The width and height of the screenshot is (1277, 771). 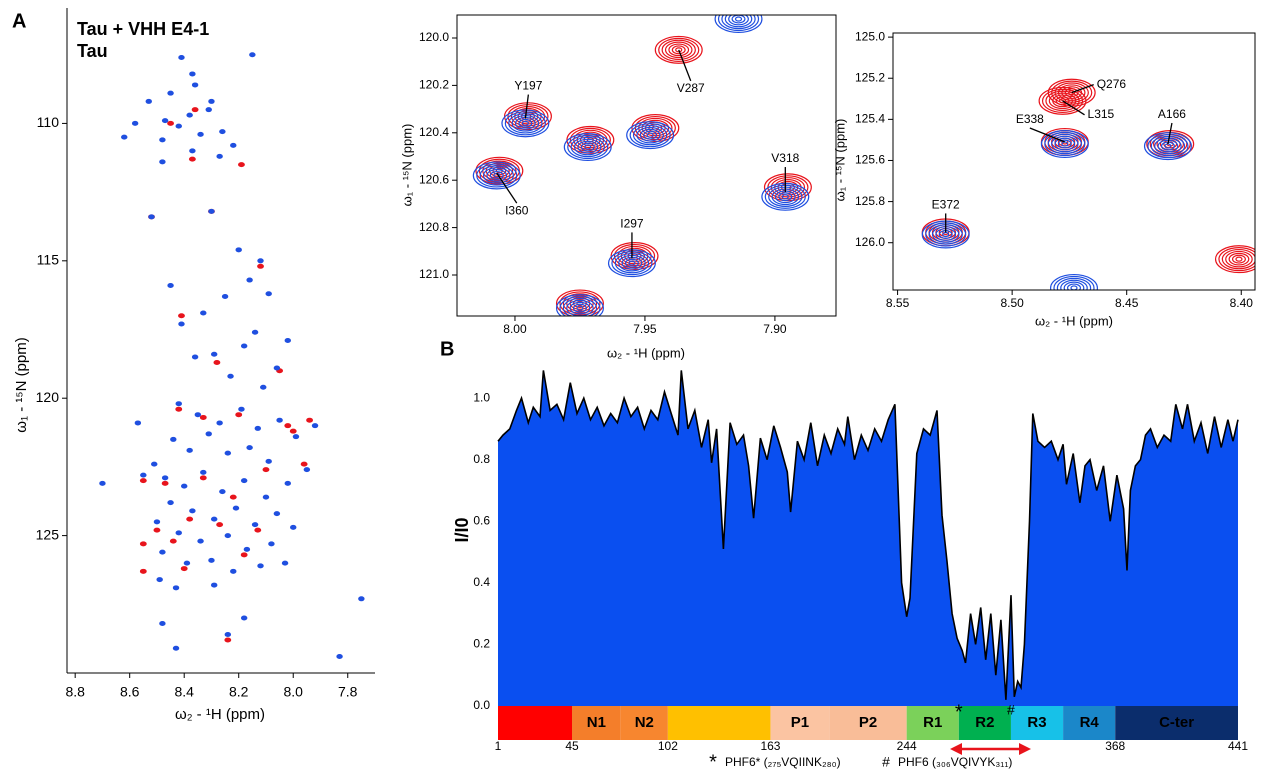 I want to click on y-tick-label: 110, so click(x=48, y=122).